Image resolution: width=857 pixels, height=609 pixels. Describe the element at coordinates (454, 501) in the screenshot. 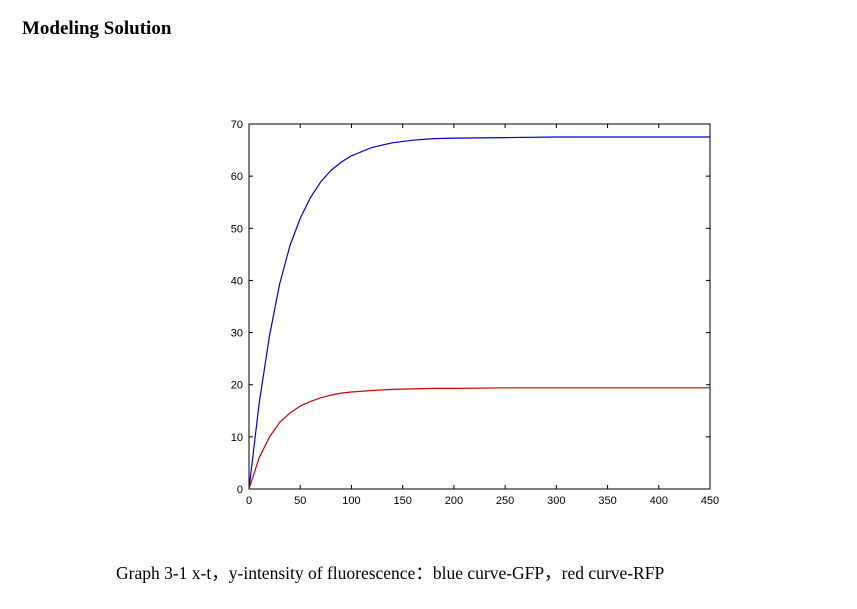

I see `x-tick-label: 200` at that location.